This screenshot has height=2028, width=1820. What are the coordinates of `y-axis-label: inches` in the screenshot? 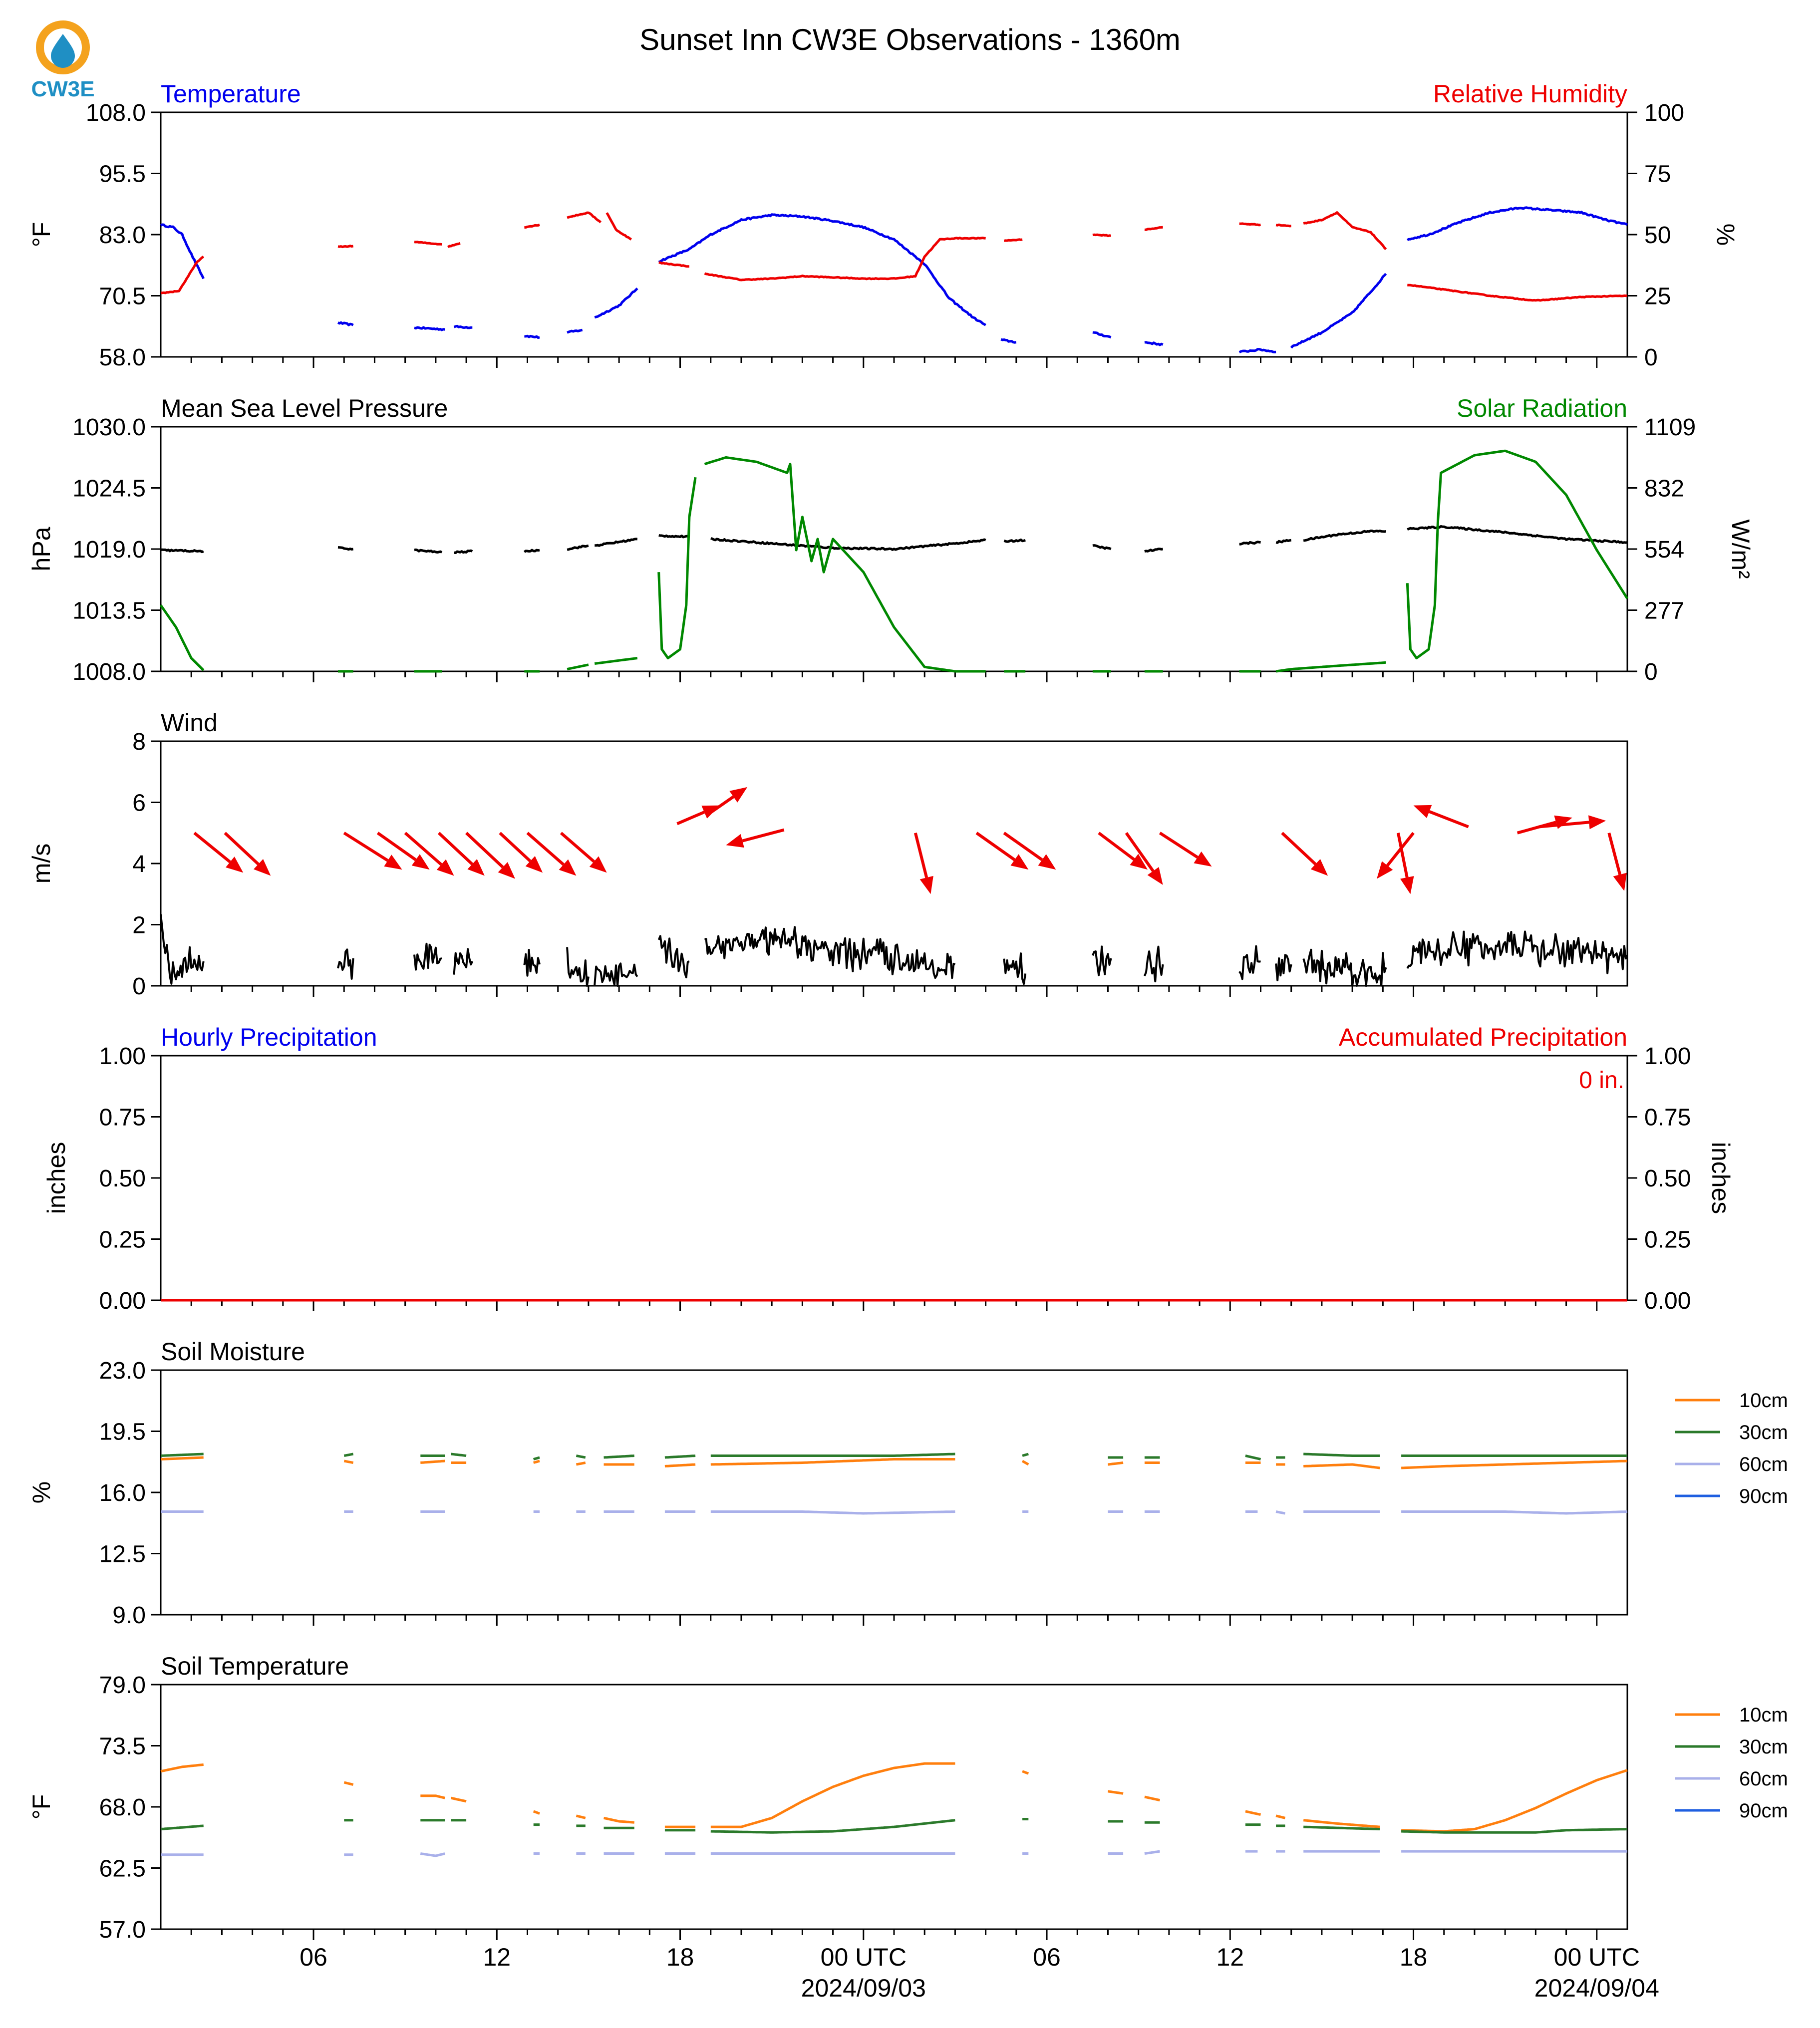 It's located at (56, 1178).